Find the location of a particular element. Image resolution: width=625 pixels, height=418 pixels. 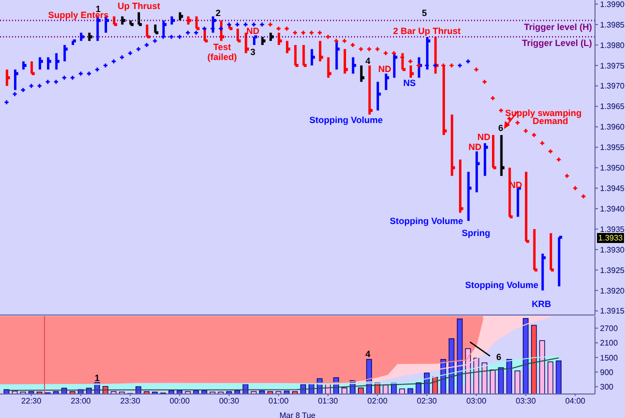

x-tick-label: 03:30 is located at coordinates (526, 401).